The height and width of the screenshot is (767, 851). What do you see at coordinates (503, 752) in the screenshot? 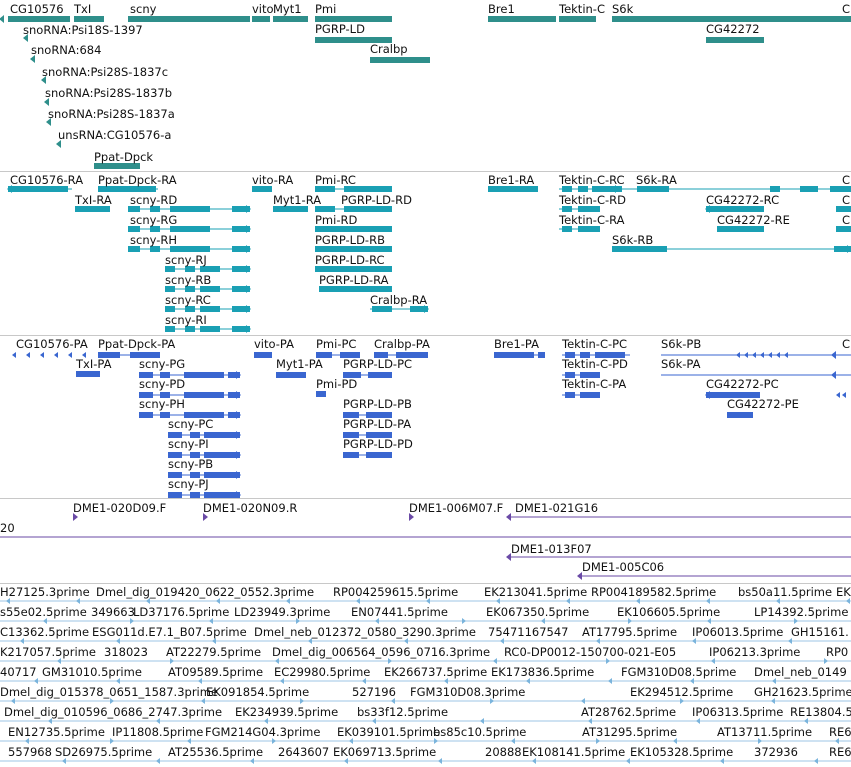
I see `est-label: 20888` at bounding box center [503, 752].